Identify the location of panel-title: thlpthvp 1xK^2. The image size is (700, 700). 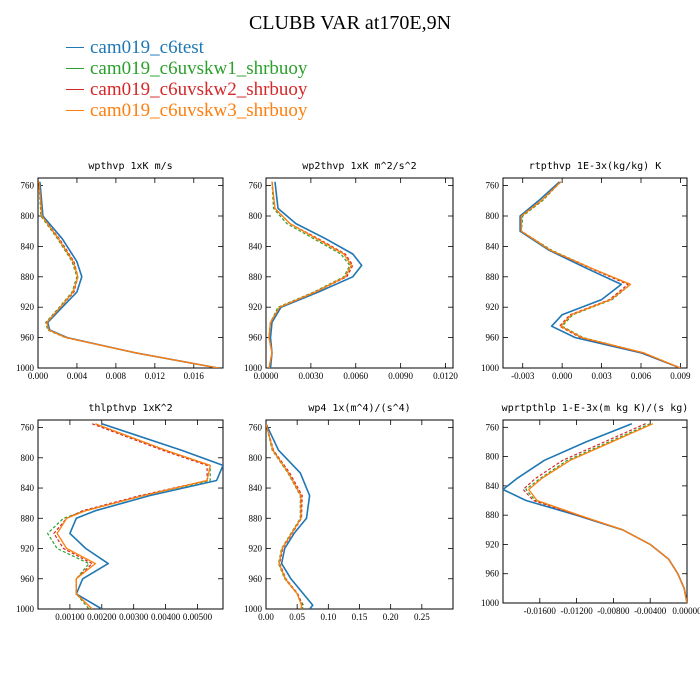
(130, 408).